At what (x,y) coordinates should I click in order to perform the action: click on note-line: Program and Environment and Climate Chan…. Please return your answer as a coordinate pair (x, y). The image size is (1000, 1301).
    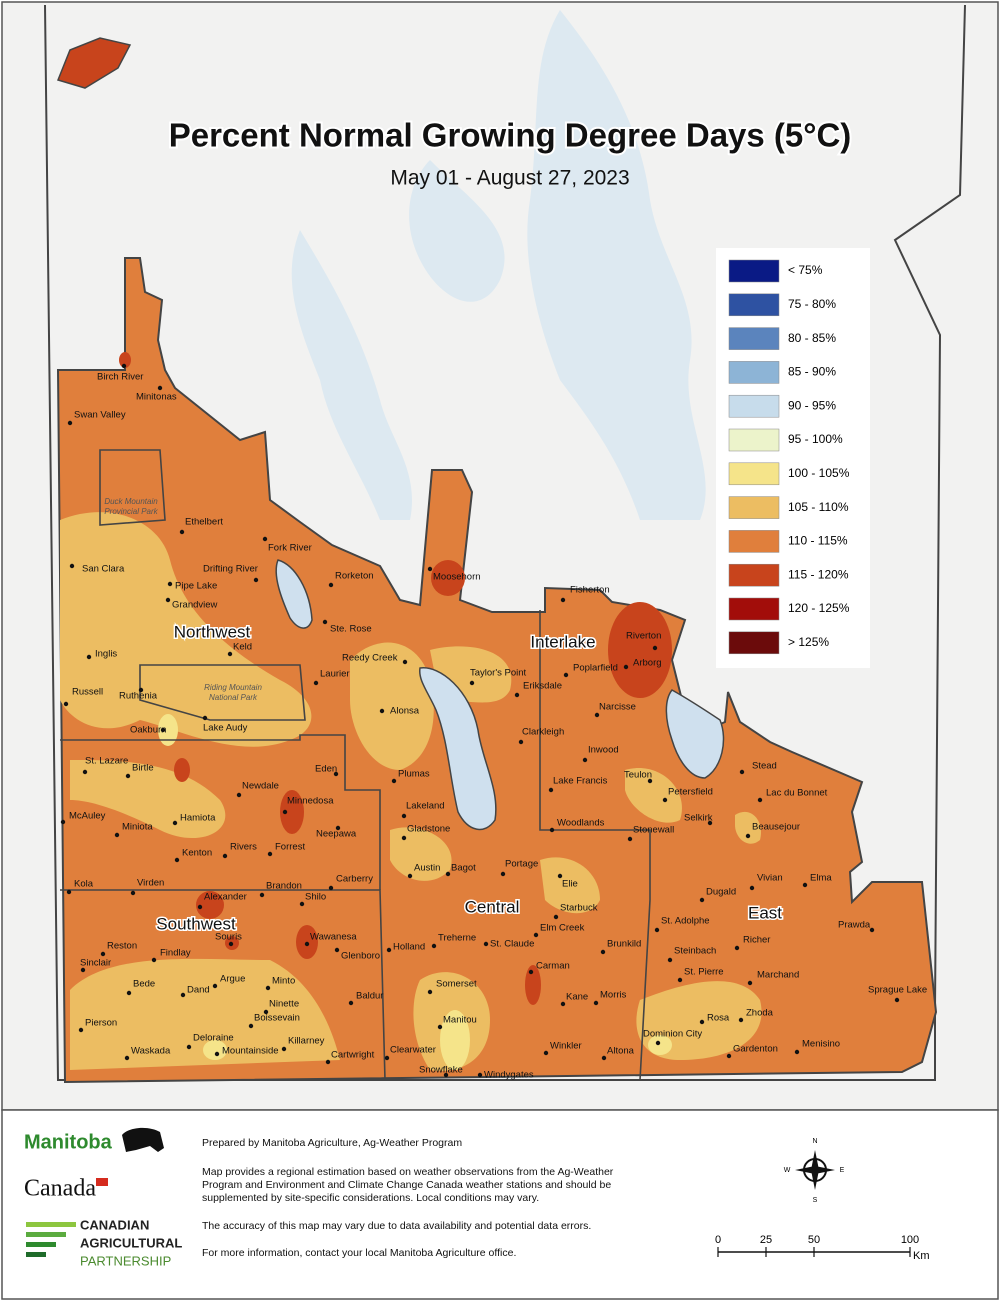
    Looking at the image, I should click on (406, 1185).